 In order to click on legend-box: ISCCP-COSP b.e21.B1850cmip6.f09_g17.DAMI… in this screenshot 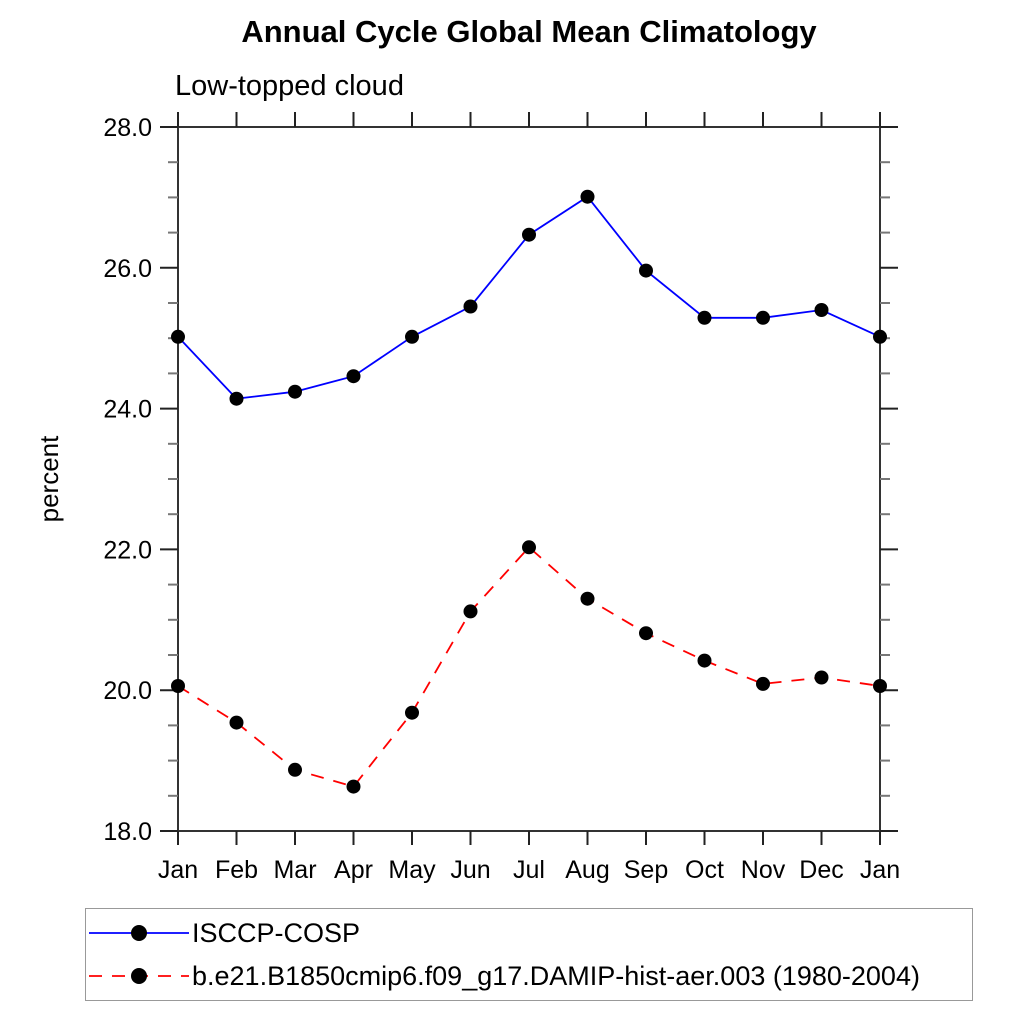, I will do `click(529, 954)`.